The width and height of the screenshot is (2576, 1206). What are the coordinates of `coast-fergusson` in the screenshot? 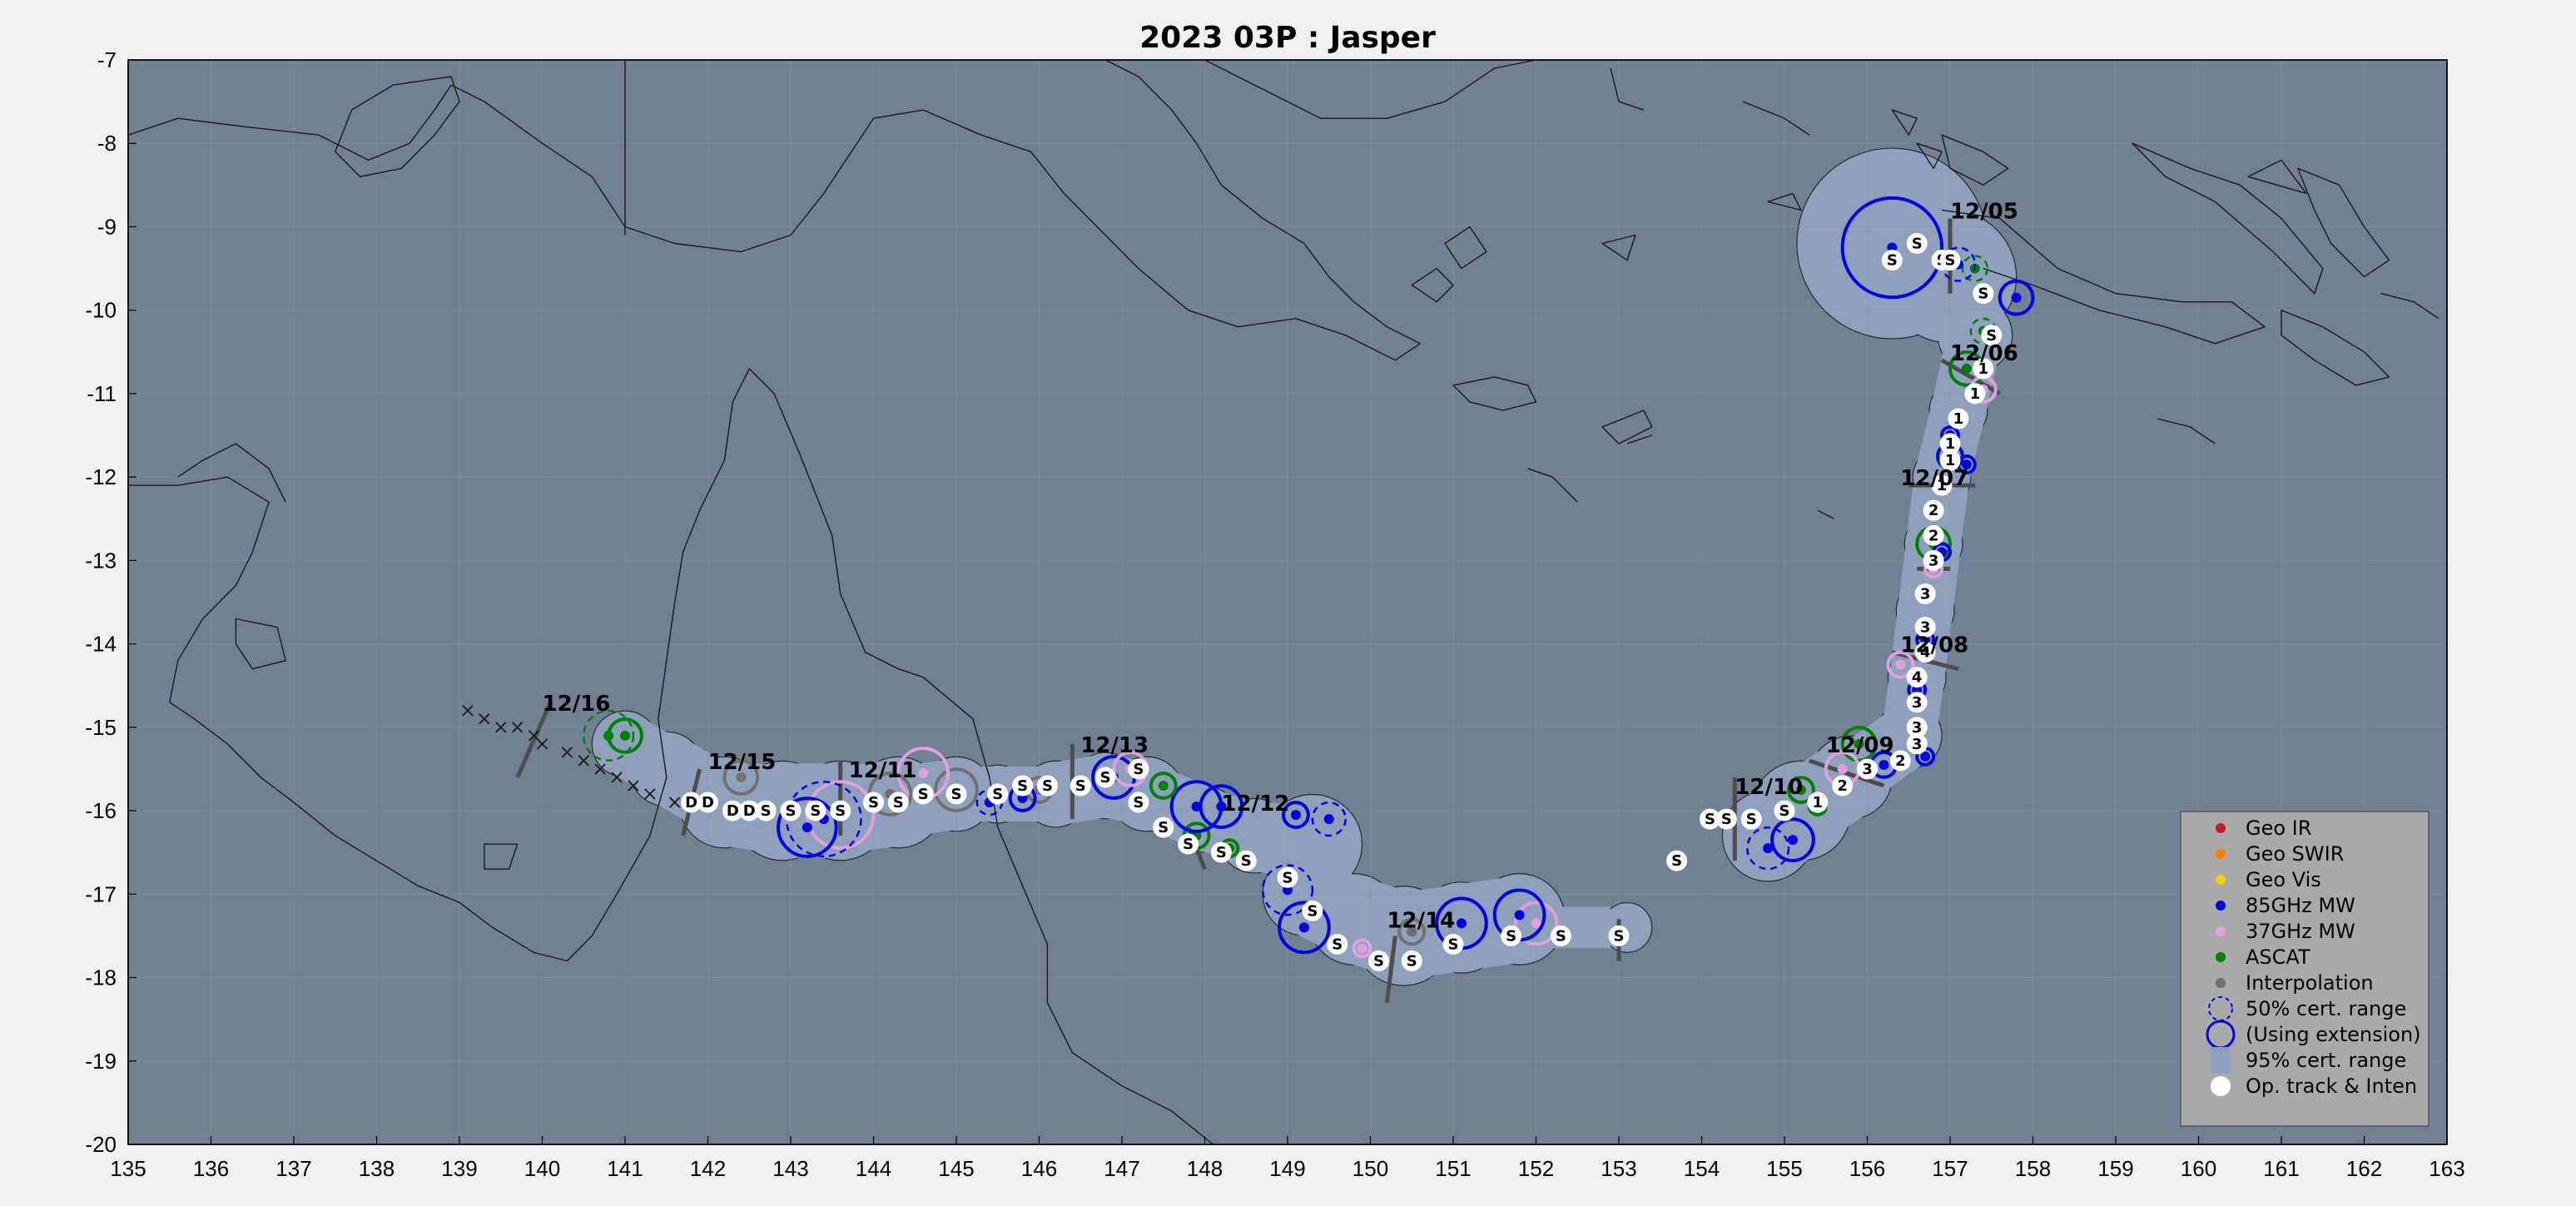 It's located at (1465, 248).